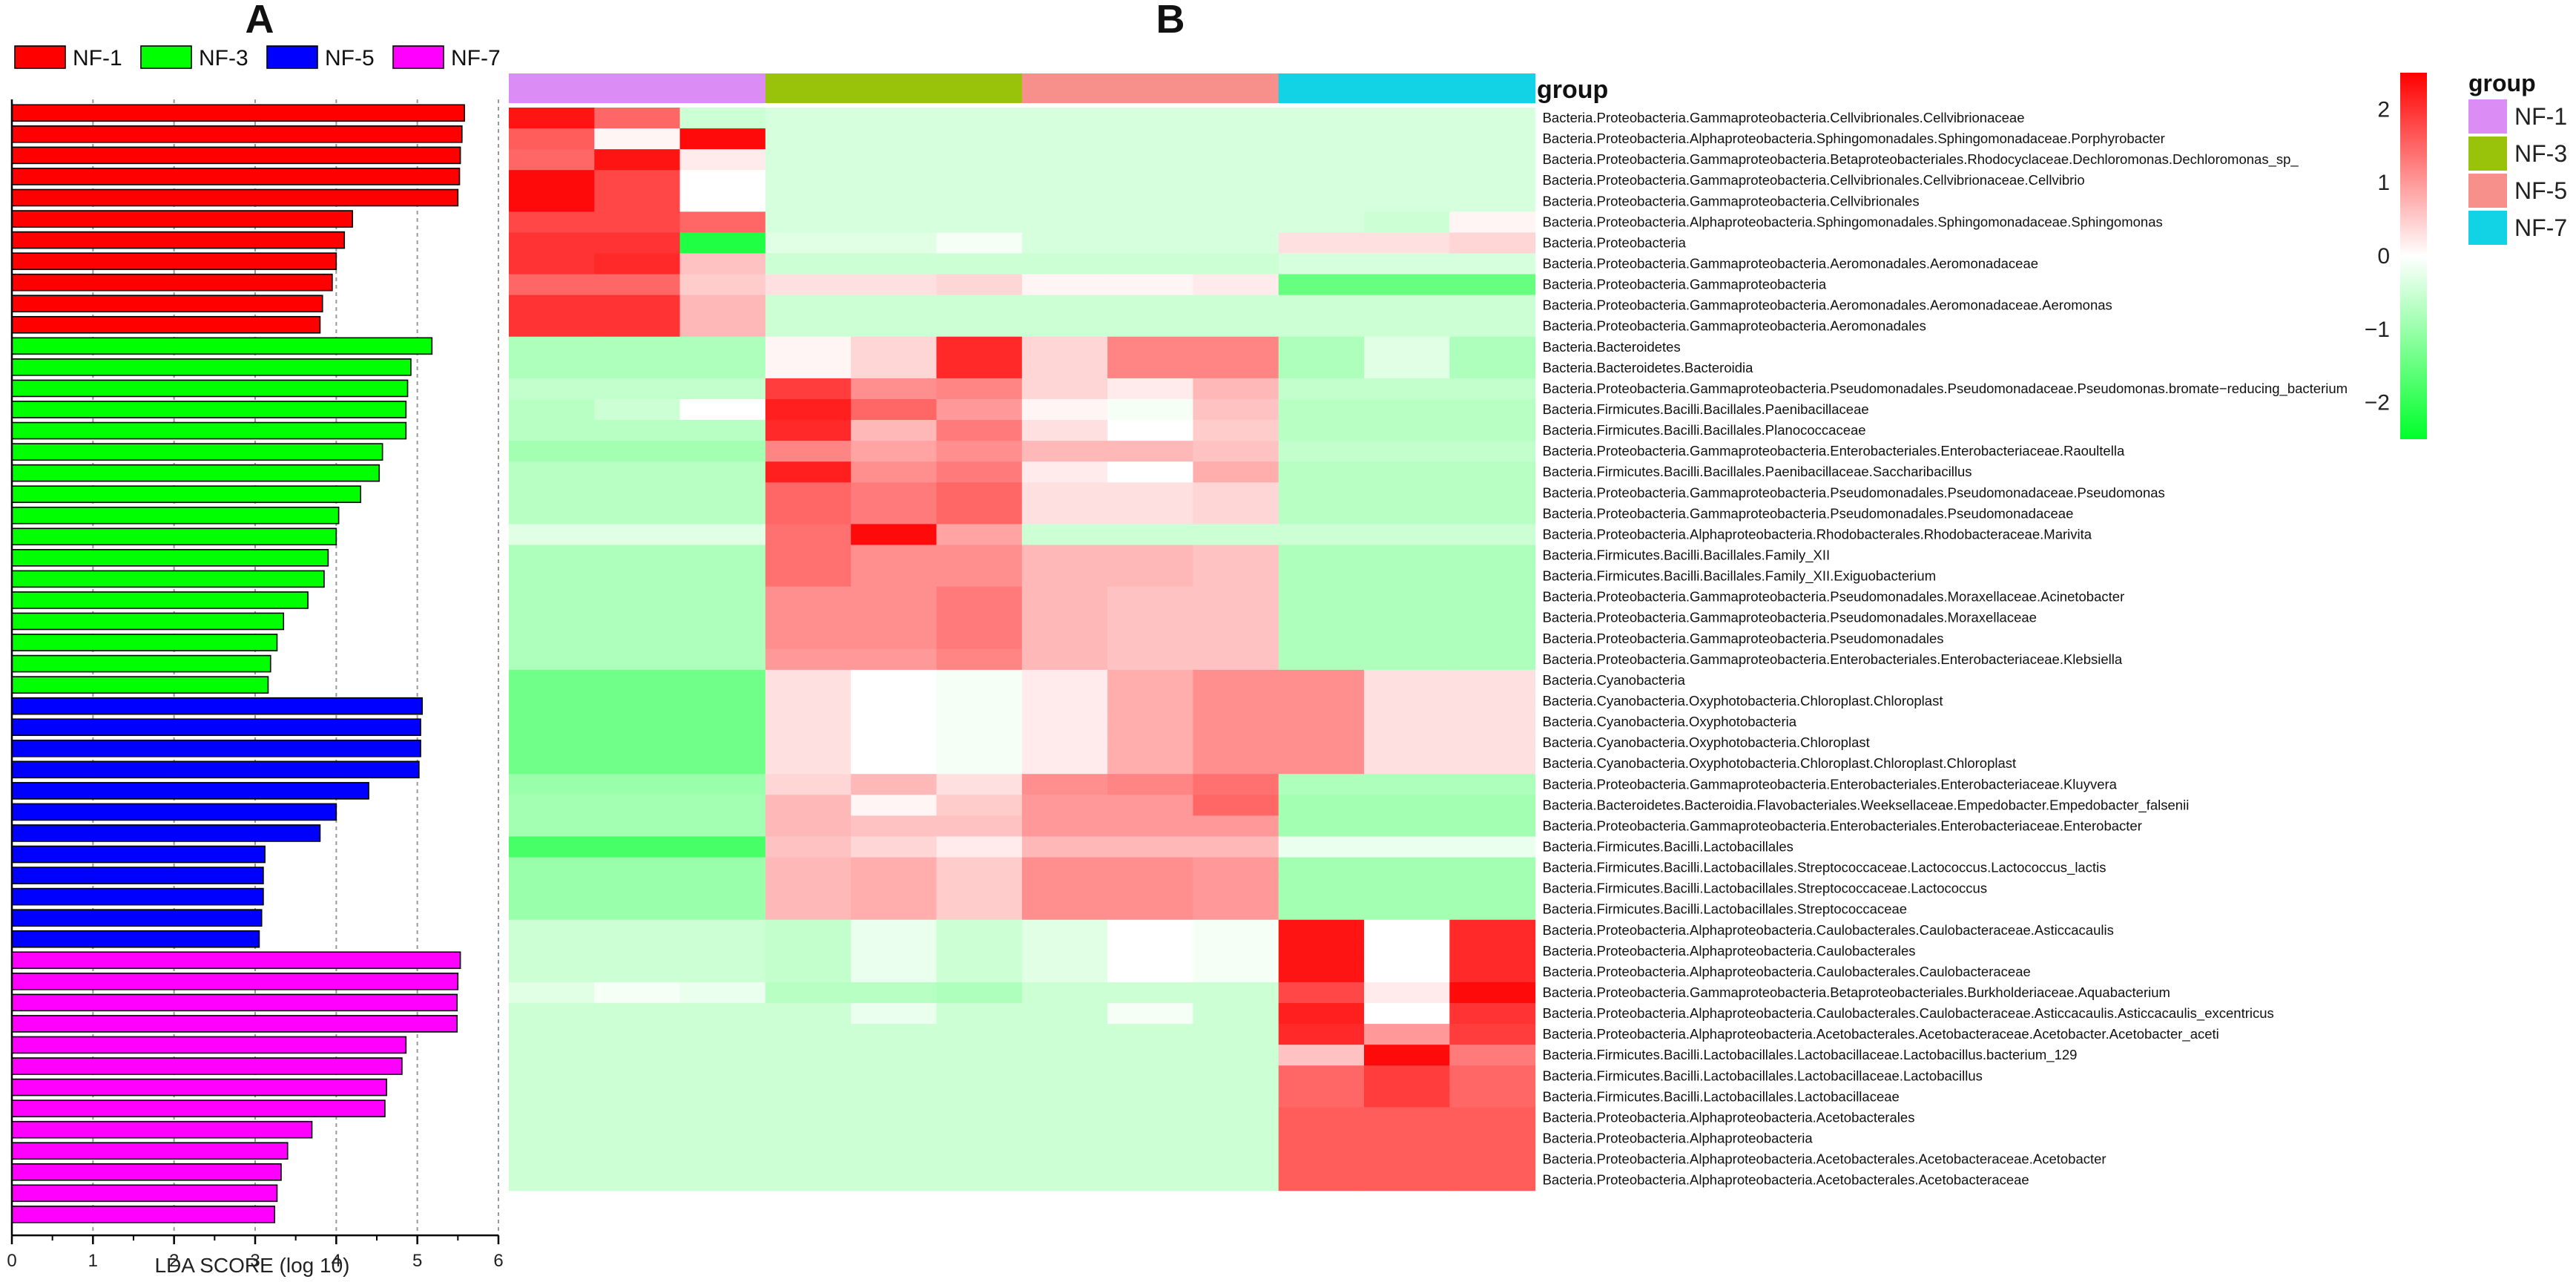 Image resolution: width=2576 pixels, height=1282 pixels. I want to click on legend-label: NF-3, so click(224, 58).